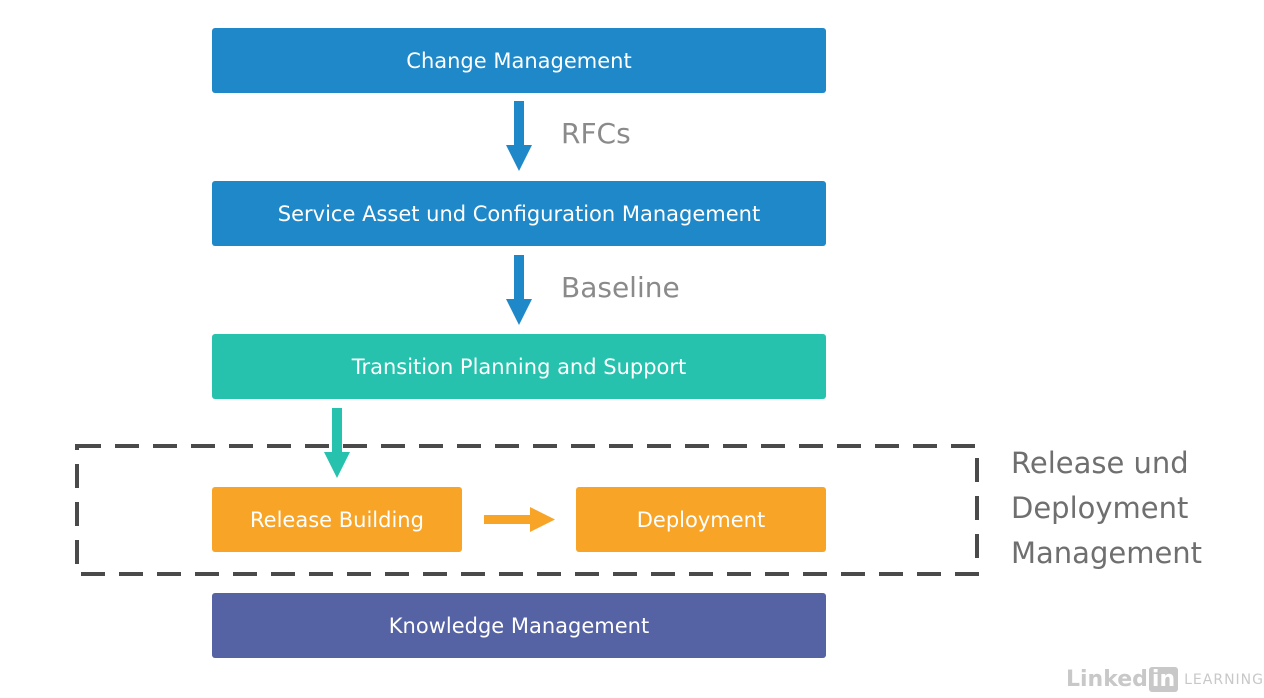 The width and height of the screenshot is (1264, 698). I want to click on change-management-label: Change Management, so click(519, 60).